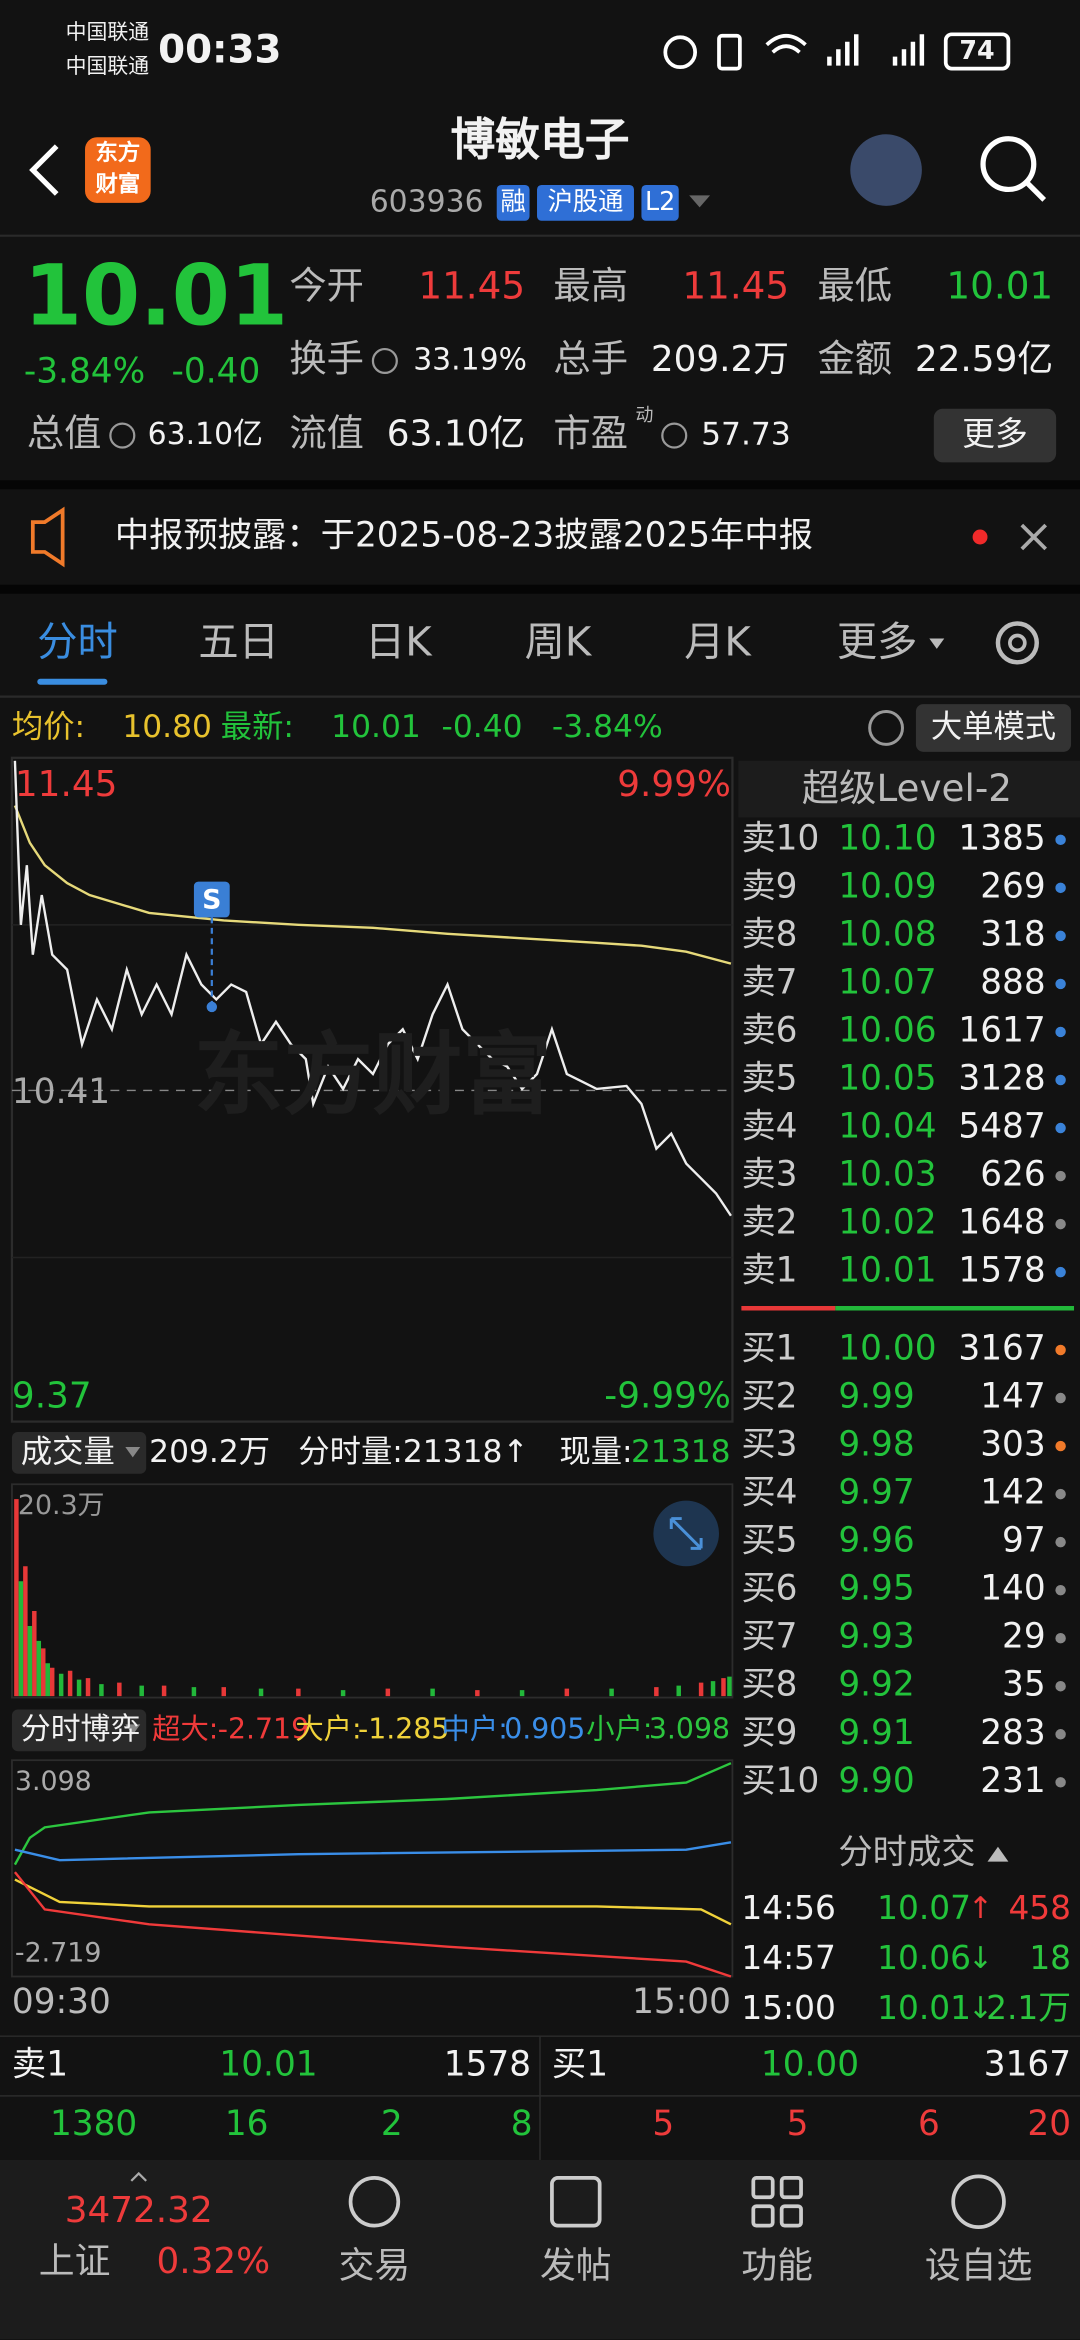 This screenshot has width=1080, height=2340. Describe the element at coordinates (1008, 164) in the screenshot. I see `search-button` at that location.